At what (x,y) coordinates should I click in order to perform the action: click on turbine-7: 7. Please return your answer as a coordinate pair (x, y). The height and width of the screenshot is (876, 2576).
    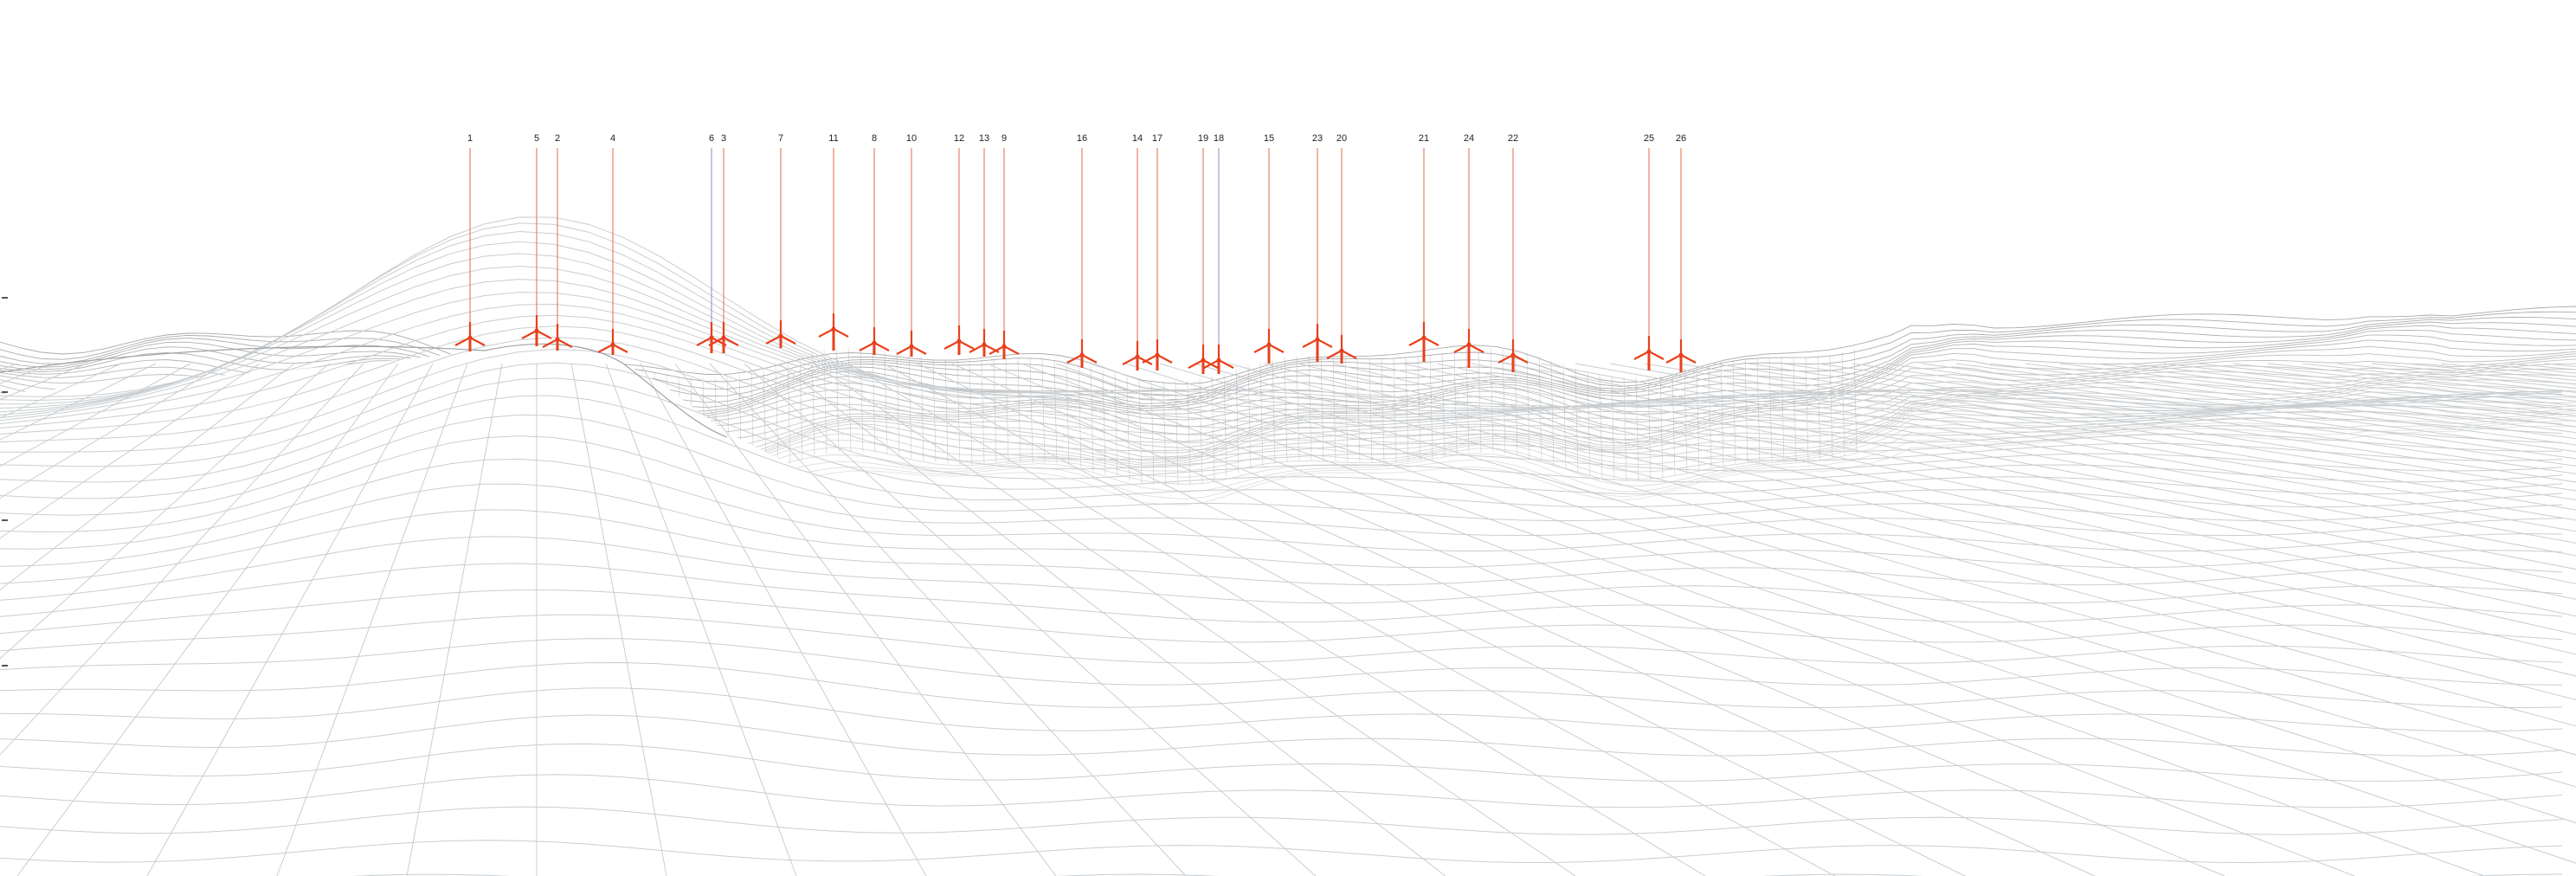
    Looking at the image, I should click on (780, 241).